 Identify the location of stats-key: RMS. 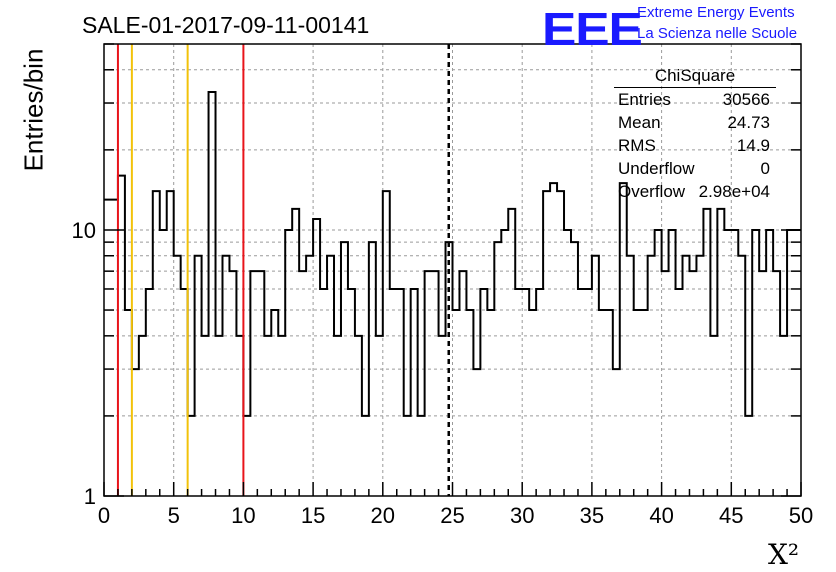
(637, 145).